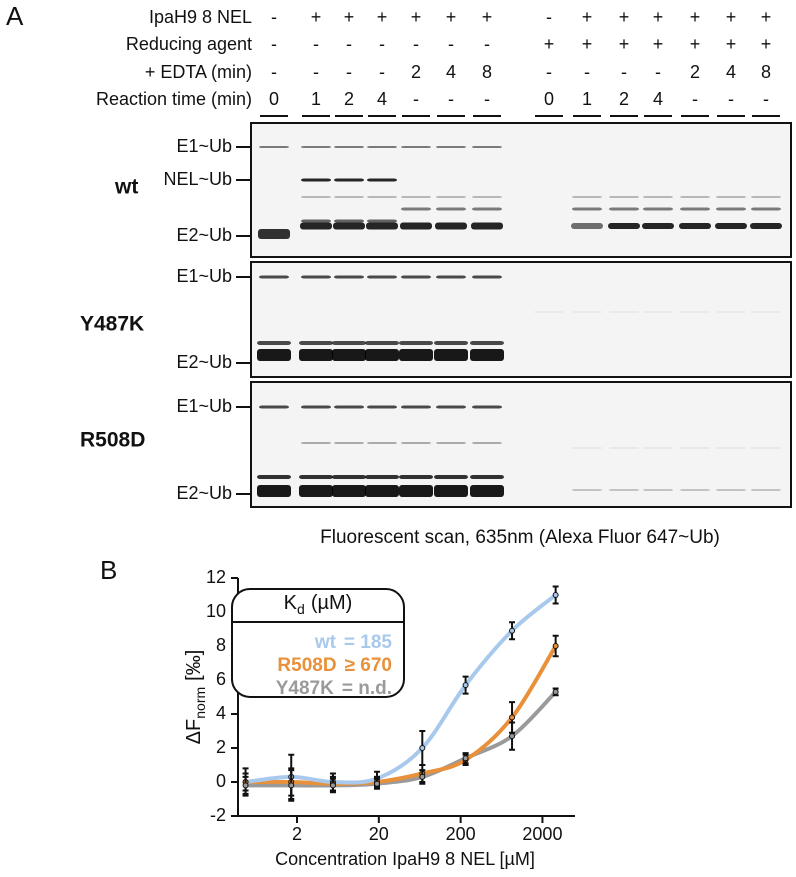 The width and height of the screenshot is (796, 877). Describe the element at coordinates (325, 642) in the screenshot. I see `legend-name: wt` at that location.